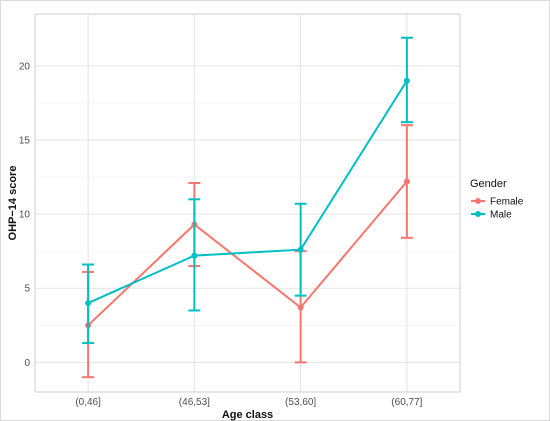  I want to click on y-axis-title: OHP−14 score, so click(13, 203).